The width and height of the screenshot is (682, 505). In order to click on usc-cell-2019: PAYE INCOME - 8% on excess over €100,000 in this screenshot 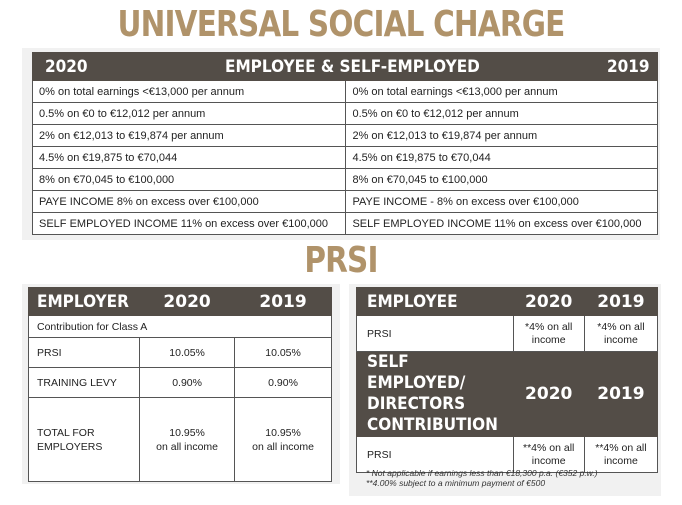, I will do `click(501, 201)`.